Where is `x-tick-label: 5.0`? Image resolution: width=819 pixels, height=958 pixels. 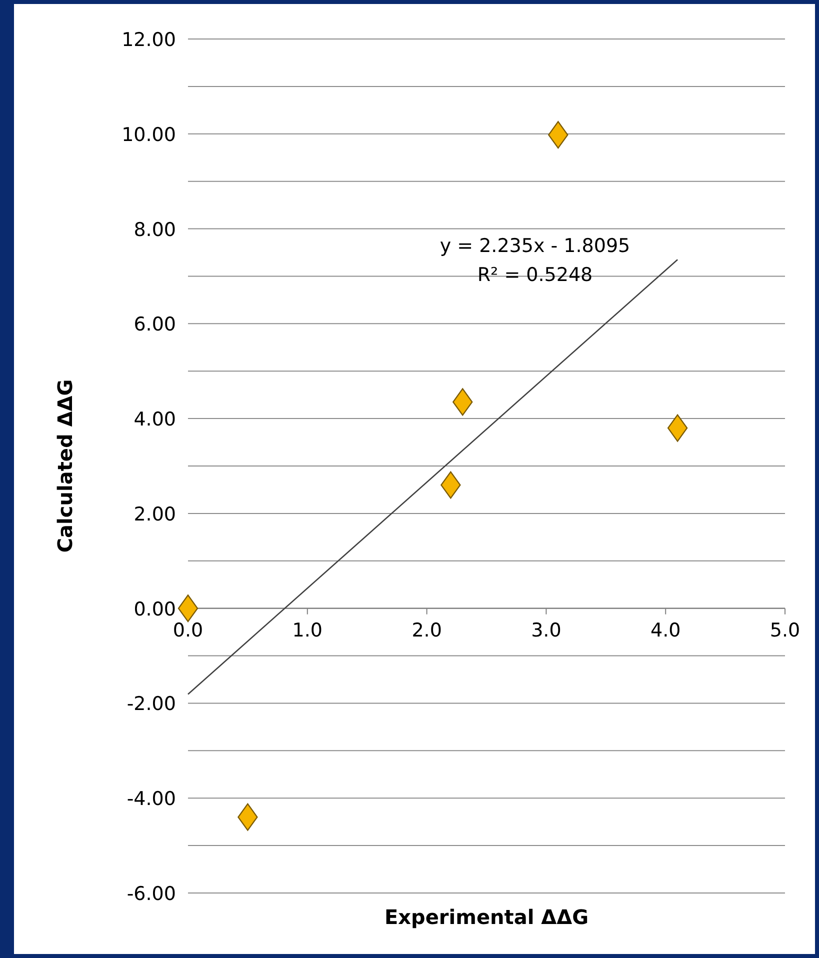
x-tick-label: 5.0 is located at coordinates (785, 630).